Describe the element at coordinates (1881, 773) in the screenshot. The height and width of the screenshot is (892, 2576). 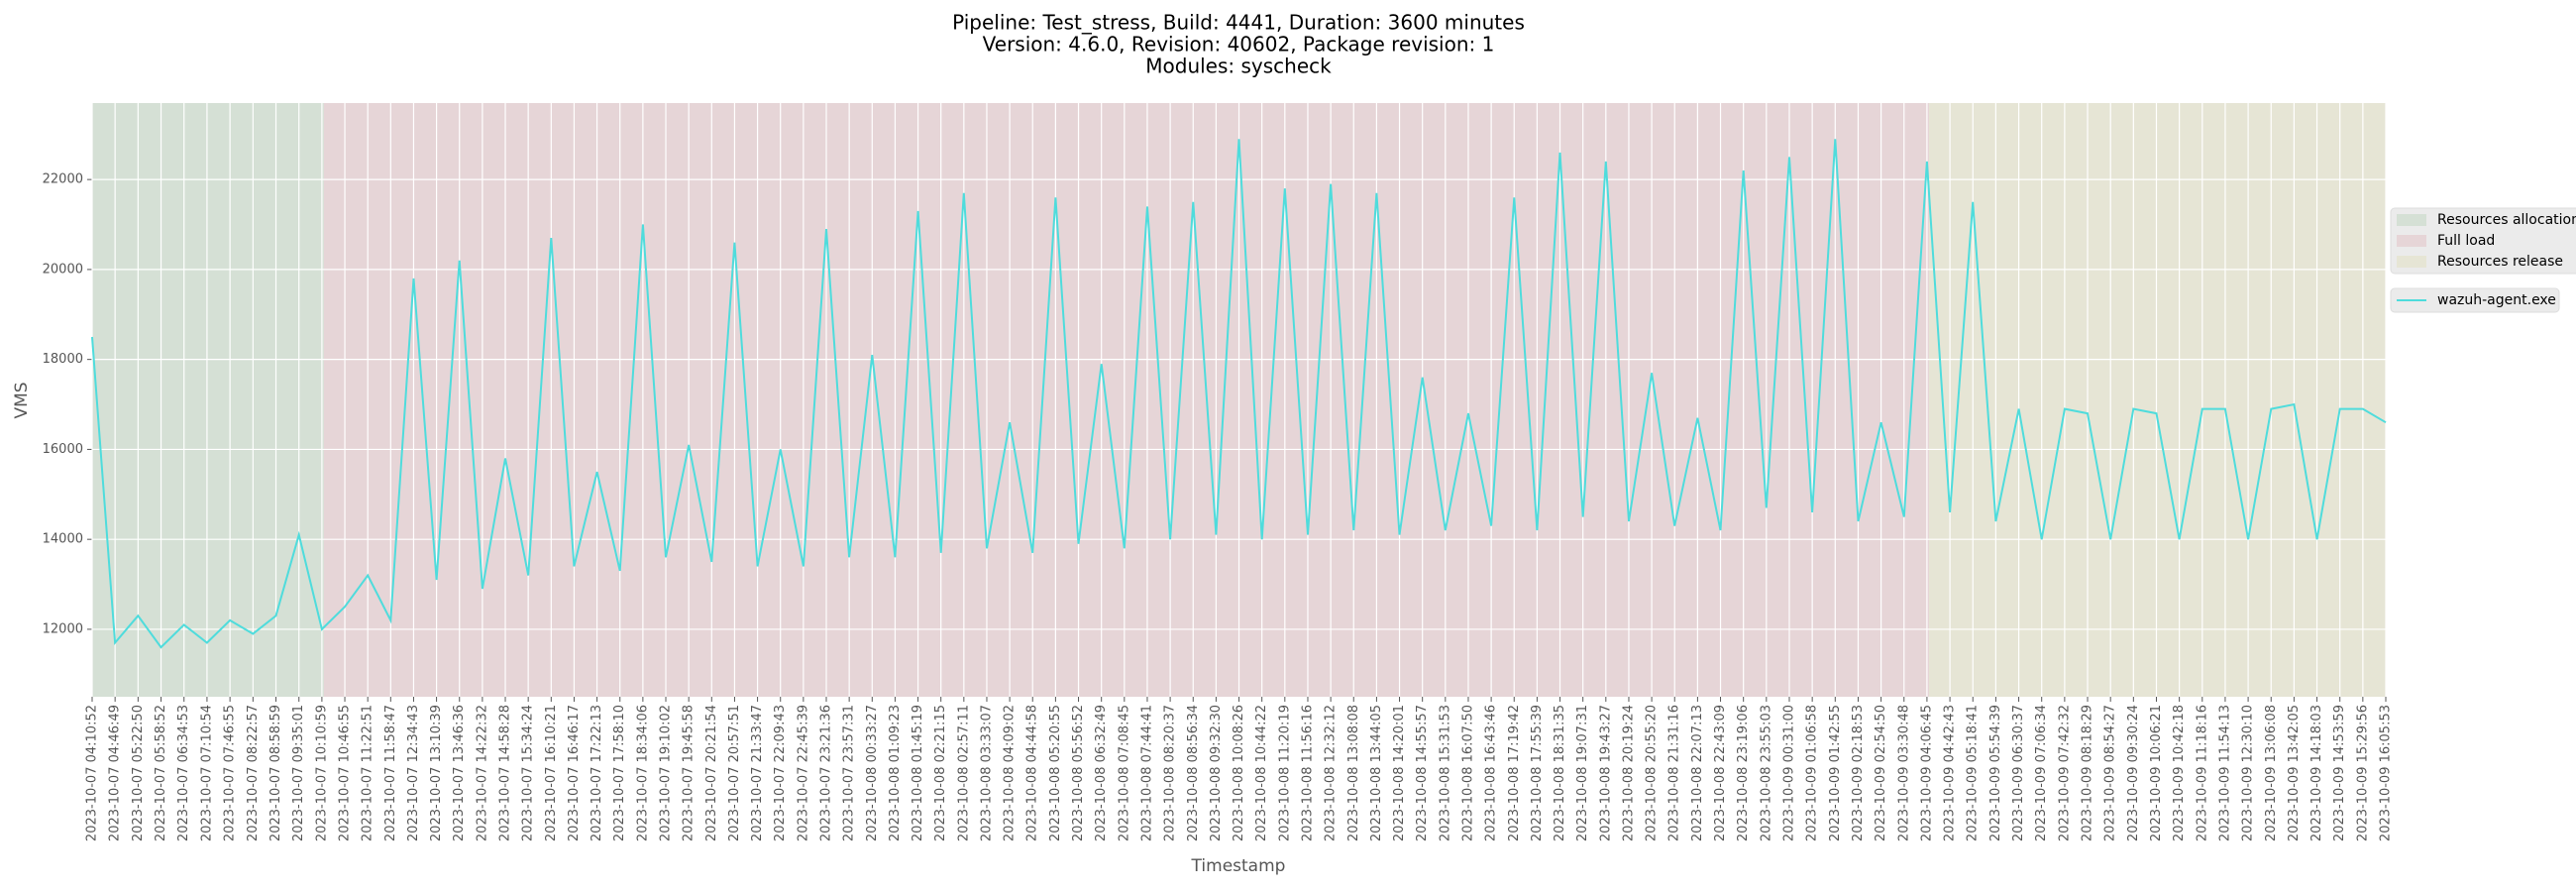
I see `x-tick-label: 2023-10-09 02:54:50` at that location.